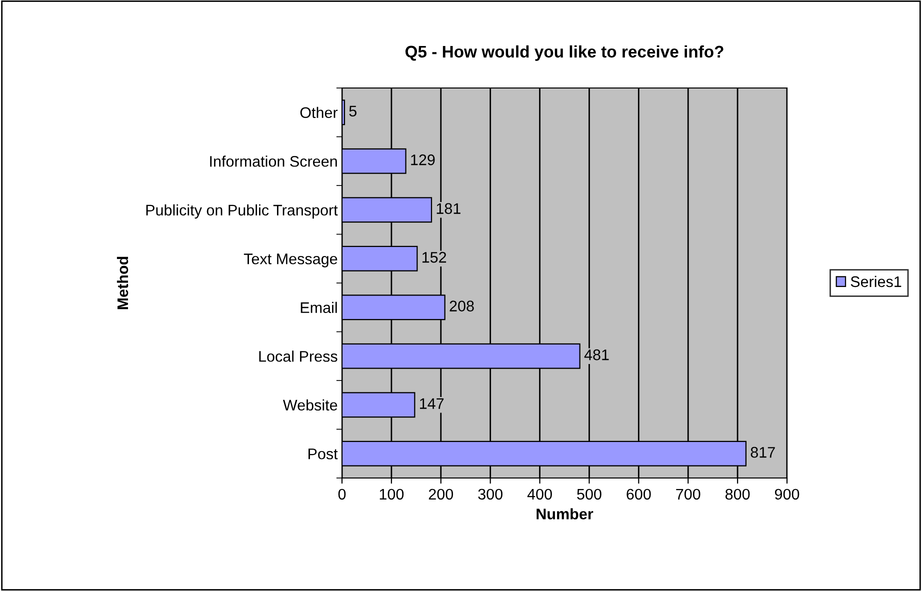 The image size is (922, 591). Describe the element at coordinates (432, 403) in the screenshot. I see `data-label: 147` at that location.